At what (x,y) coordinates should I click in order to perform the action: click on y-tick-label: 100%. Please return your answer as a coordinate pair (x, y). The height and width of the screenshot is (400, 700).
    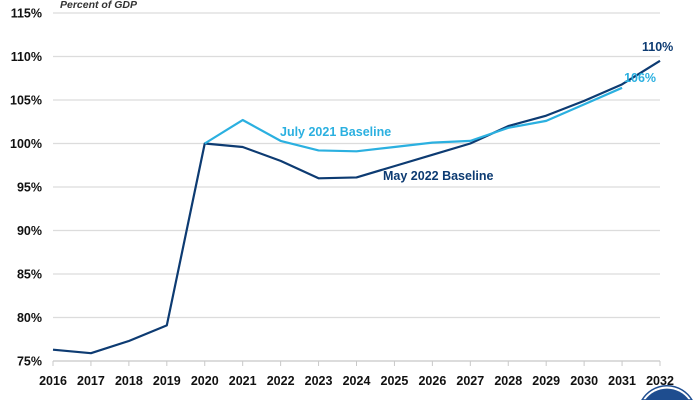
    Looking at the image, I should click on (26, 144).